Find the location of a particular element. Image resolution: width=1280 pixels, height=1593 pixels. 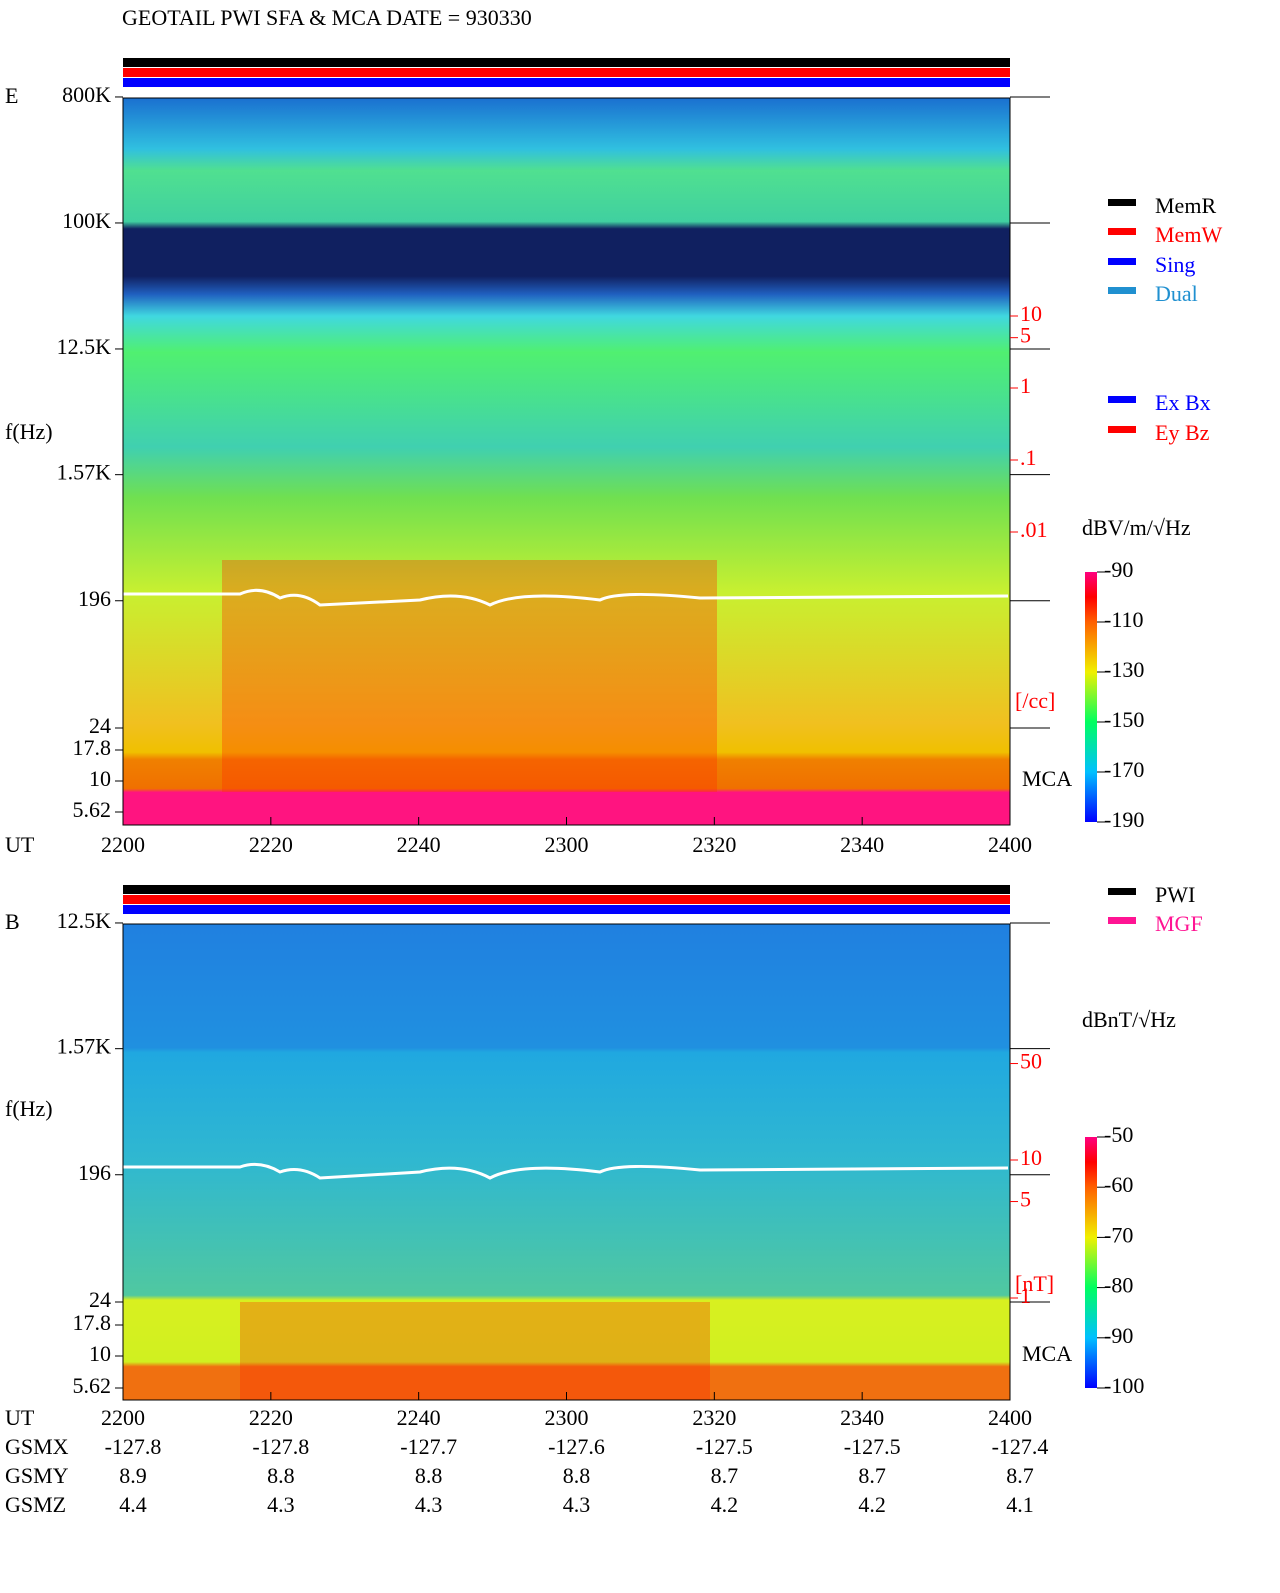

legend-label: Sing is located at coordinates (1175, 264).